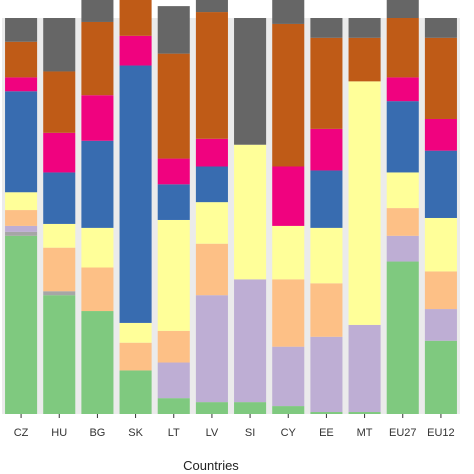 The height and width of the screenshot is (474, 474). What do you see at coordinates (403, 433) in the screenshot?
I see `x-tick-label-eu27: EU27` at bounding box center [403, 433].